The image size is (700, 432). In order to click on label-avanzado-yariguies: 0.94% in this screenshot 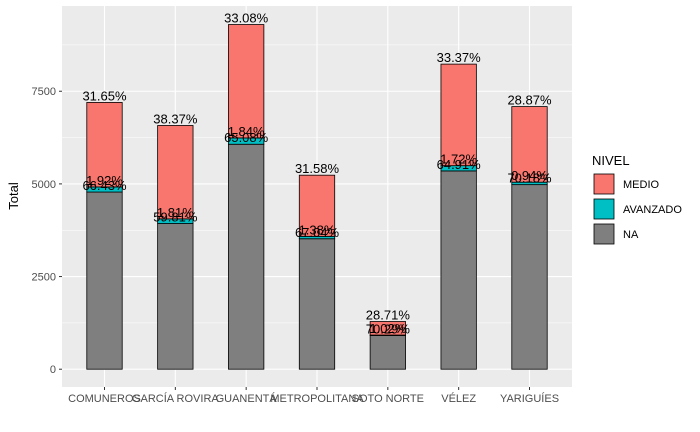, I will do `click(529, 175)`.